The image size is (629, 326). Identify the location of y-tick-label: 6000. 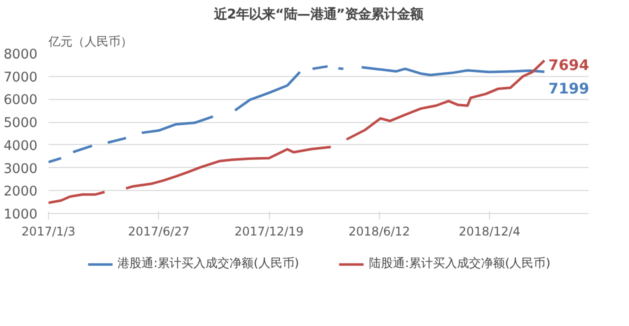
(21, 100).